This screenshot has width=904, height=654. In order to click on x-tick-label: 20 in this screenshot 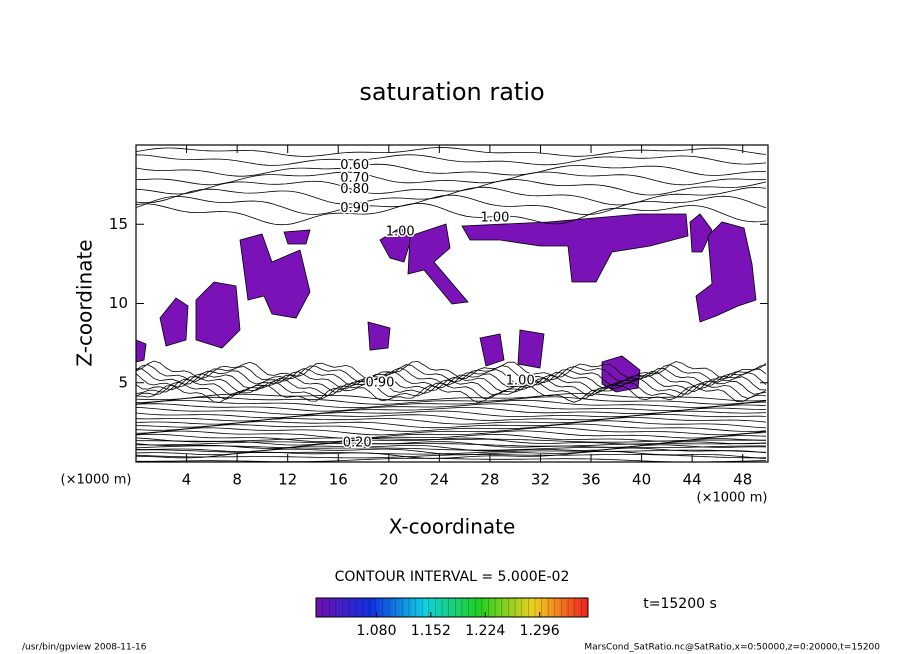, I will do `click(388, 480)`.